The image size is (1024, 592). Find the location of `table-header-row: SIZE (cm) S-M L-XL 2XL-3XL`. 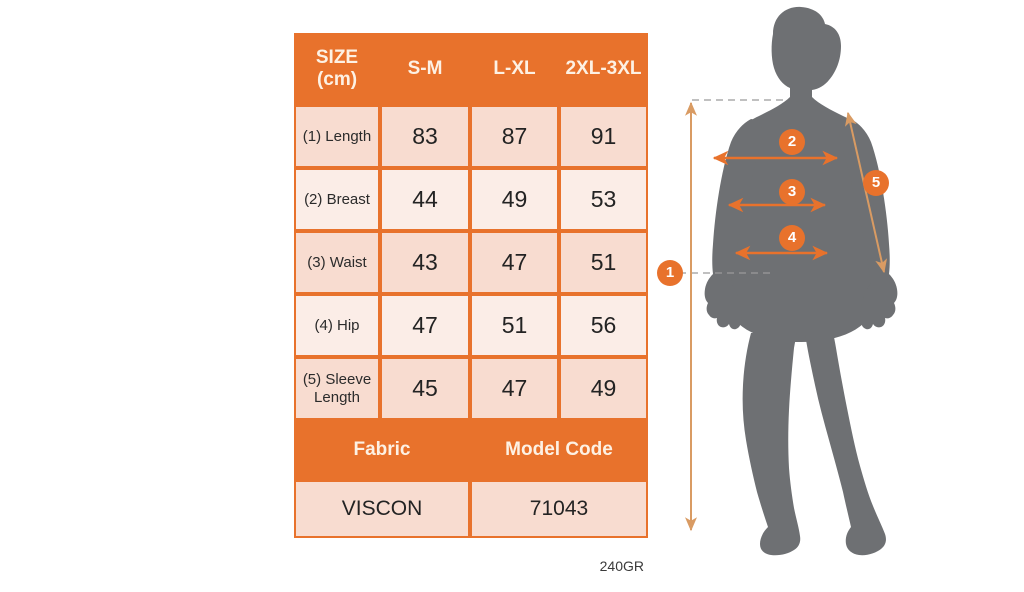

table-header-row: SIZE (cm) S-M L-XL 2XL-3XL is located at coordinates (471, 69).